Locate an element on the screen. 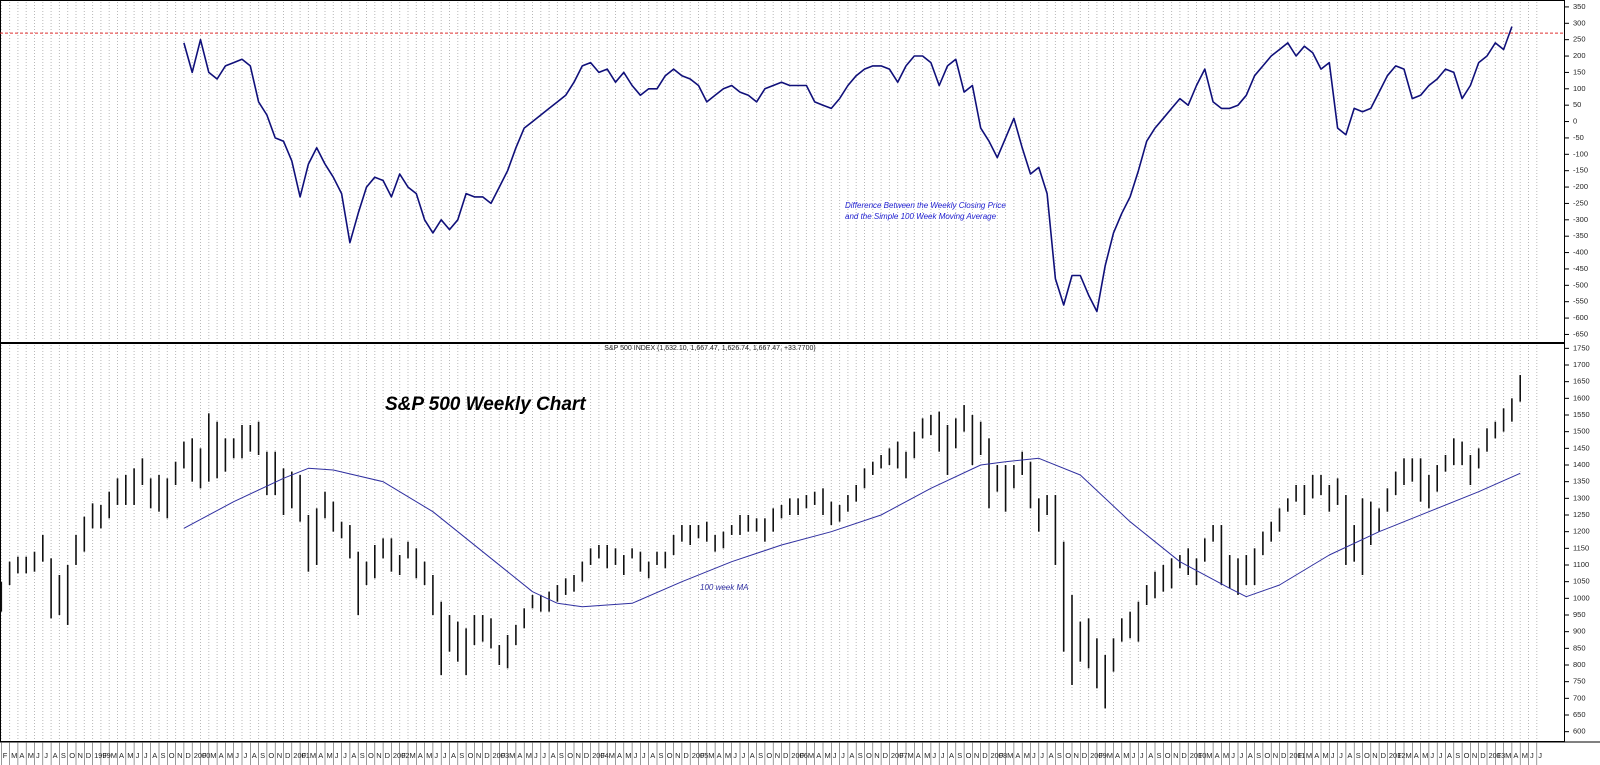 The height and width of the screenshot is (765, 1600). y-tick-label: -50 is located at coordinates (1578, 137).